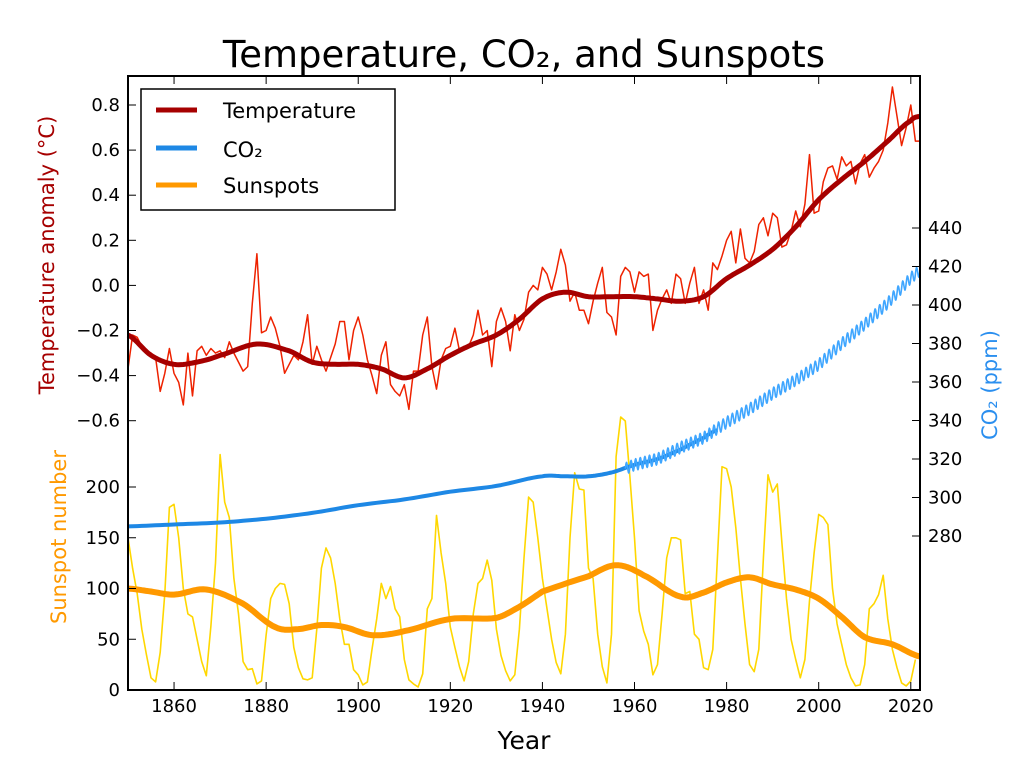 The height and width of the screenshot is (772, 1024). Describe the element at coordinates (945, 382) in the screenshot. I see `co2-tick-label: 360` at that location.